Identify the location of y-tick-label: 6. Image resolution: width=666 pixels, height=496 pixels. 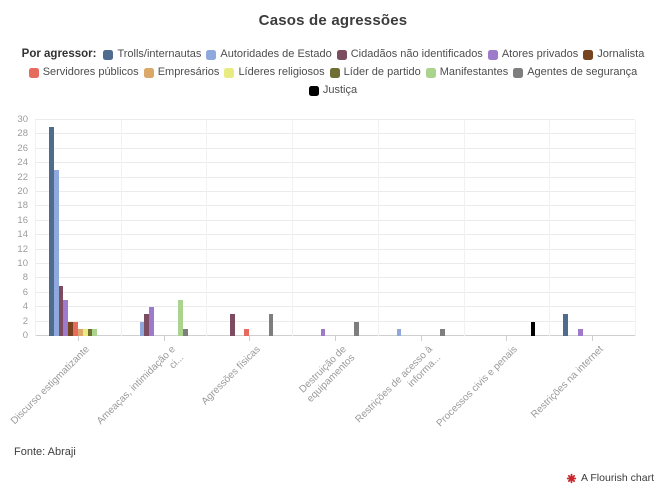
(25, 292).